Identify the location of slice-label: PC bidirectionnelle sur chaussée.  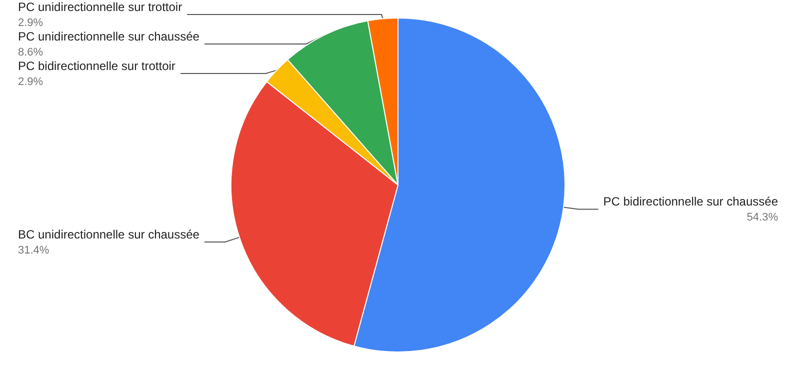
(690, 201).